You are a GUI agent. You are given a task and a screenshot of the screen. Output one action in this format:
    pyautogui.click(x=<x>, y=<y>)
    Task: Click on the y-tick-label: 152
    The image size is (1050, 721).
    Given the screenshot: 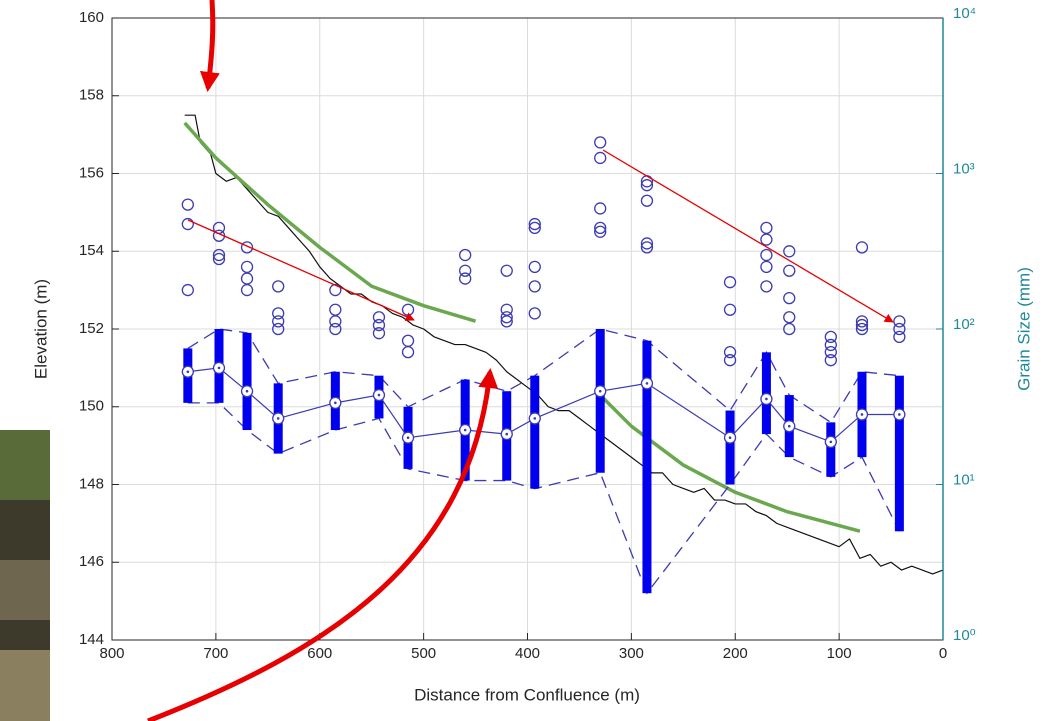 What is the action you would take?
    pyautogui.click(x=91, y=328)
    